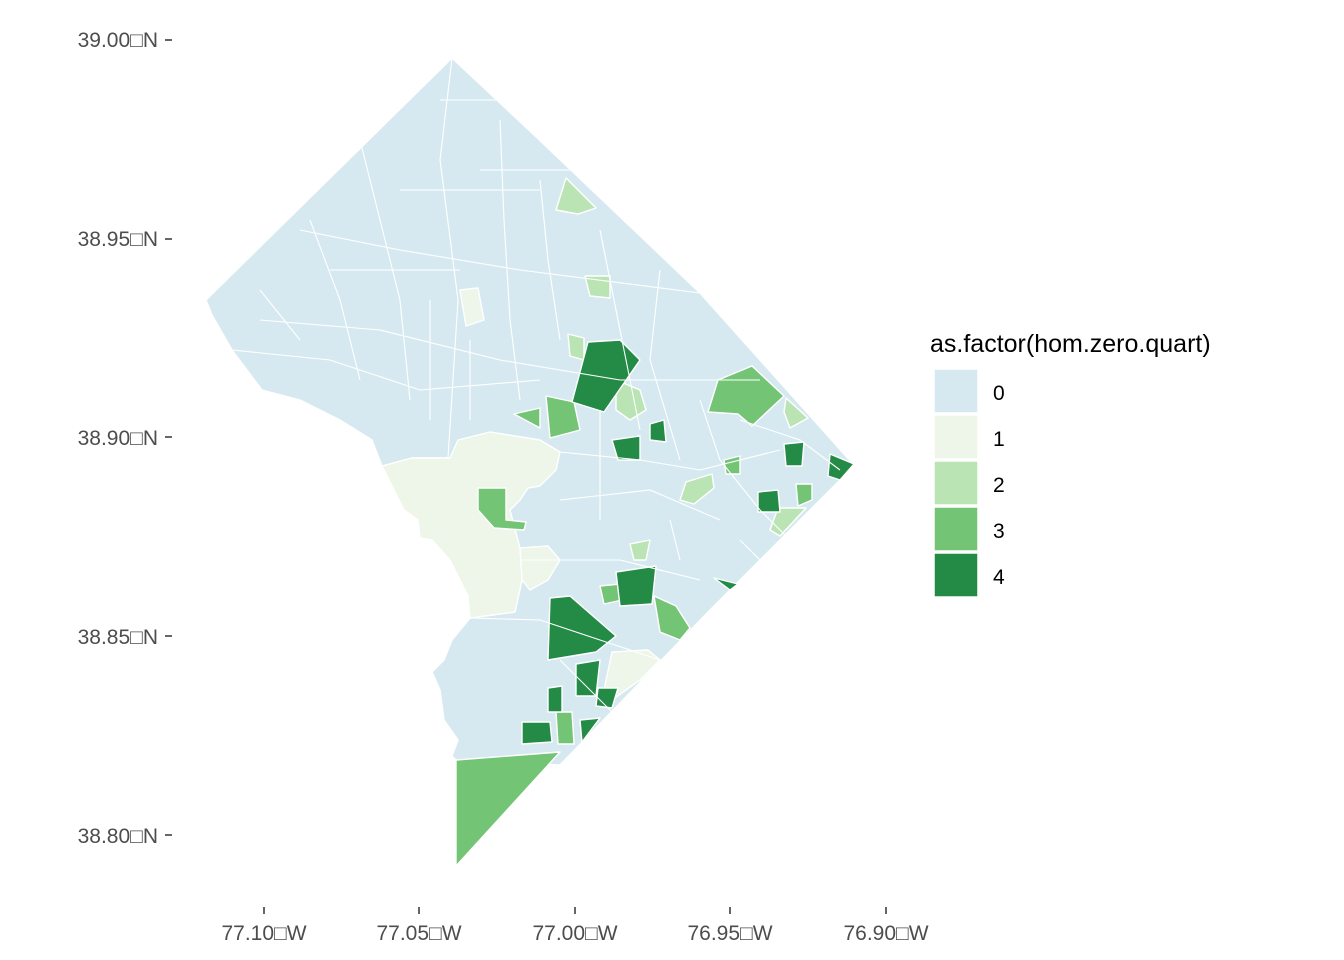 This screenshot has height=960, width=1344. What do you see at coordinates (999, 577) in the screenshot?
I see `legend-label: 4` at bounding box center [999, 577].